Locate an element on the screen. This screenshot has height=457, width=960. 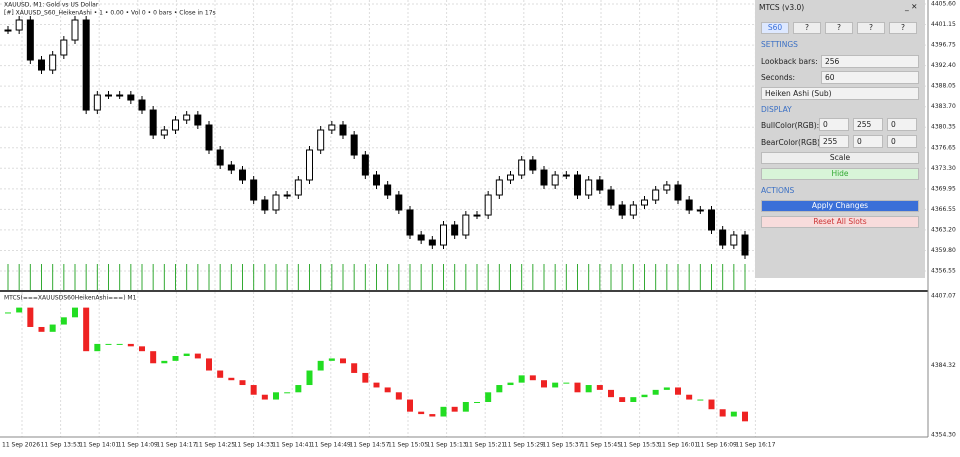
price-label: 4405.60 is located at coordinates (943, 4).